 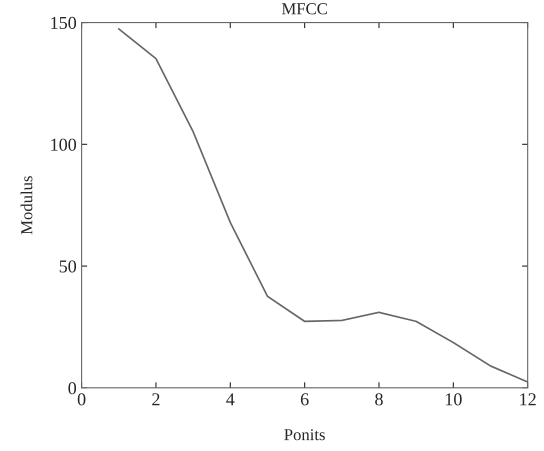 What do you see at coordinates (454, 399) in the screenshot?
I see `x-tick-label: 10` at bounding box center [454, 399].